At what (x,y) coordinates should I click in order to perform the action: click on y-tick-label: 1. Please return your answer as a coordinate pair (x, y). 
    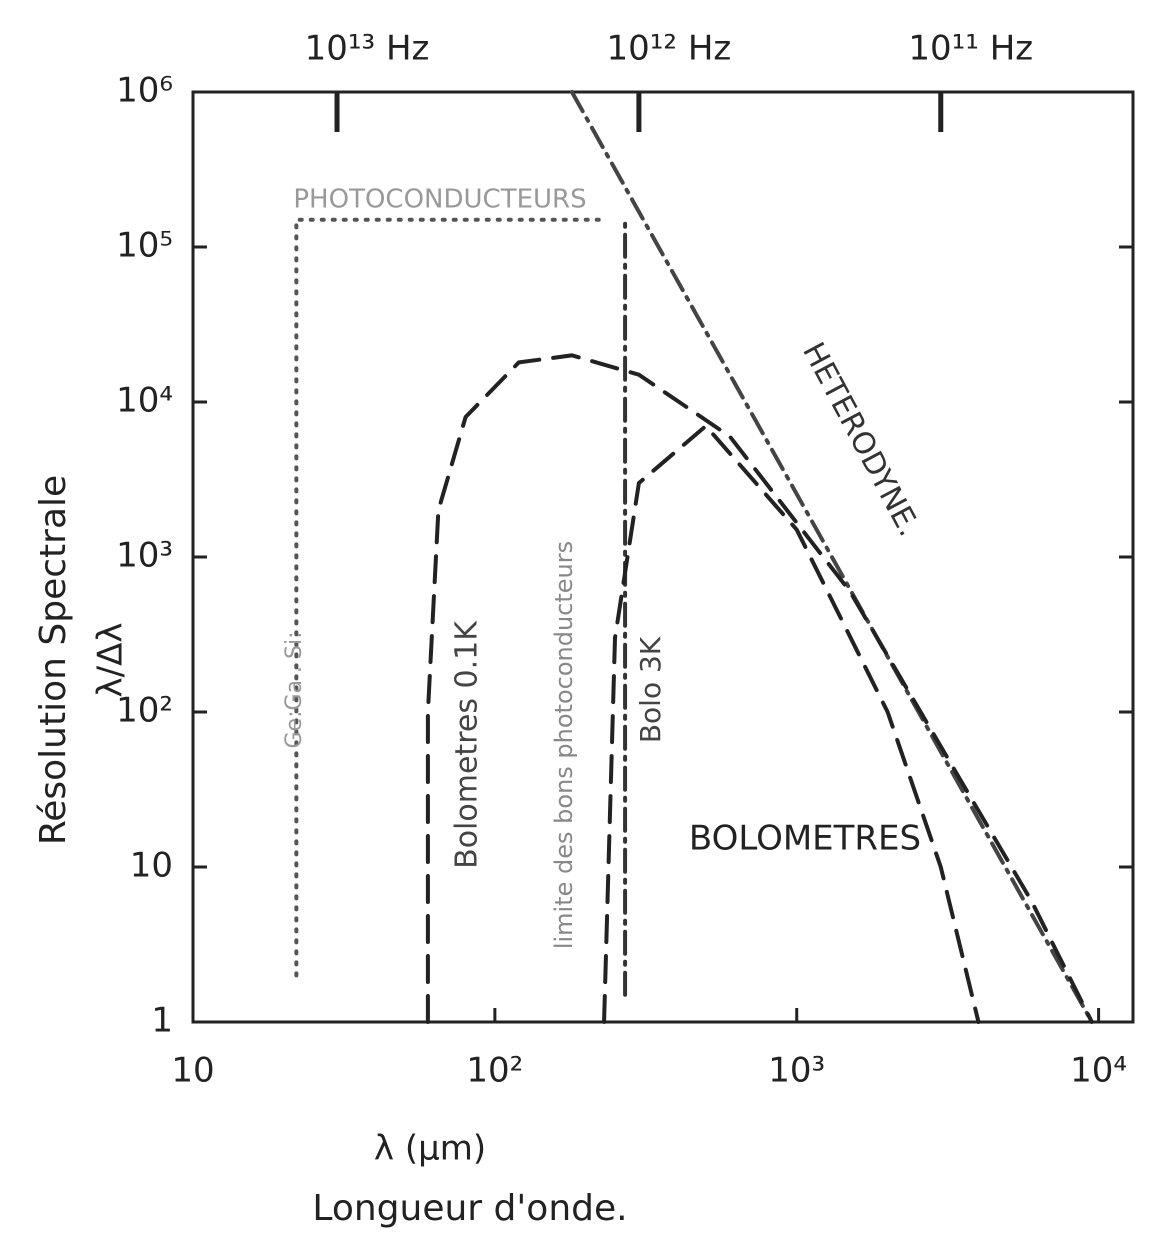
    Looking at the image, I should click on (162, 1021).